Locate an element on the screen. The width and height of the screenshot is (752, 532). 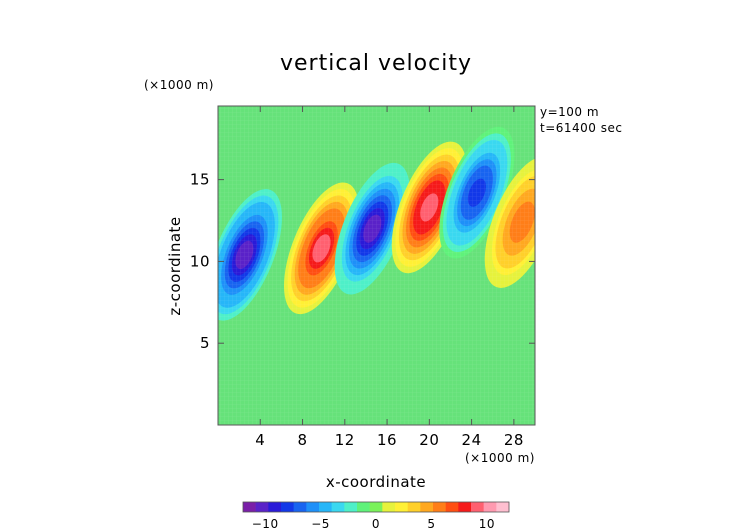
y-axis-title: z-coordinate is located at coordinates (175, 265).